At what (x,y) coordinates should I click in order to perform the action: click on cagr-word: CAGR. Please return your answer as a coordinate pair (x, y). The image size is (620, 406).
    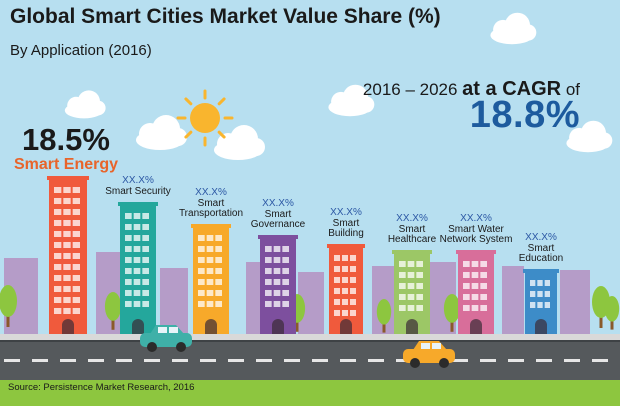
    Looking at the image, I should click on (532, 89).